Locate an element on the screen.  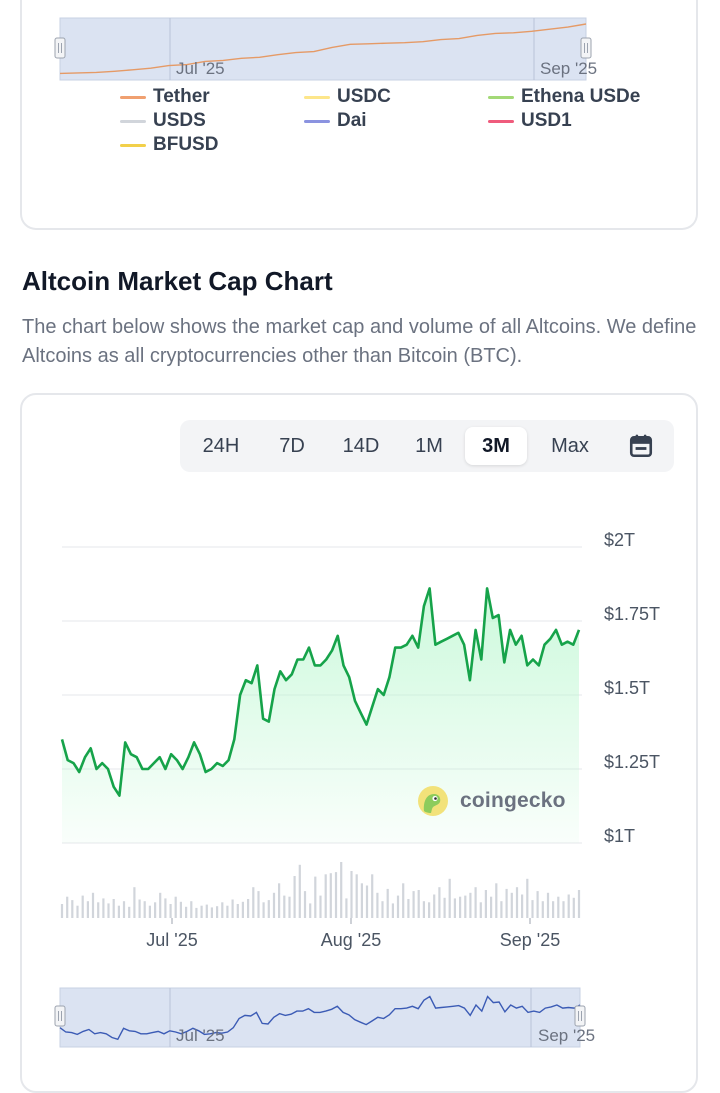
y-tick-label: $1.75T is located at coordinates (632, 614).